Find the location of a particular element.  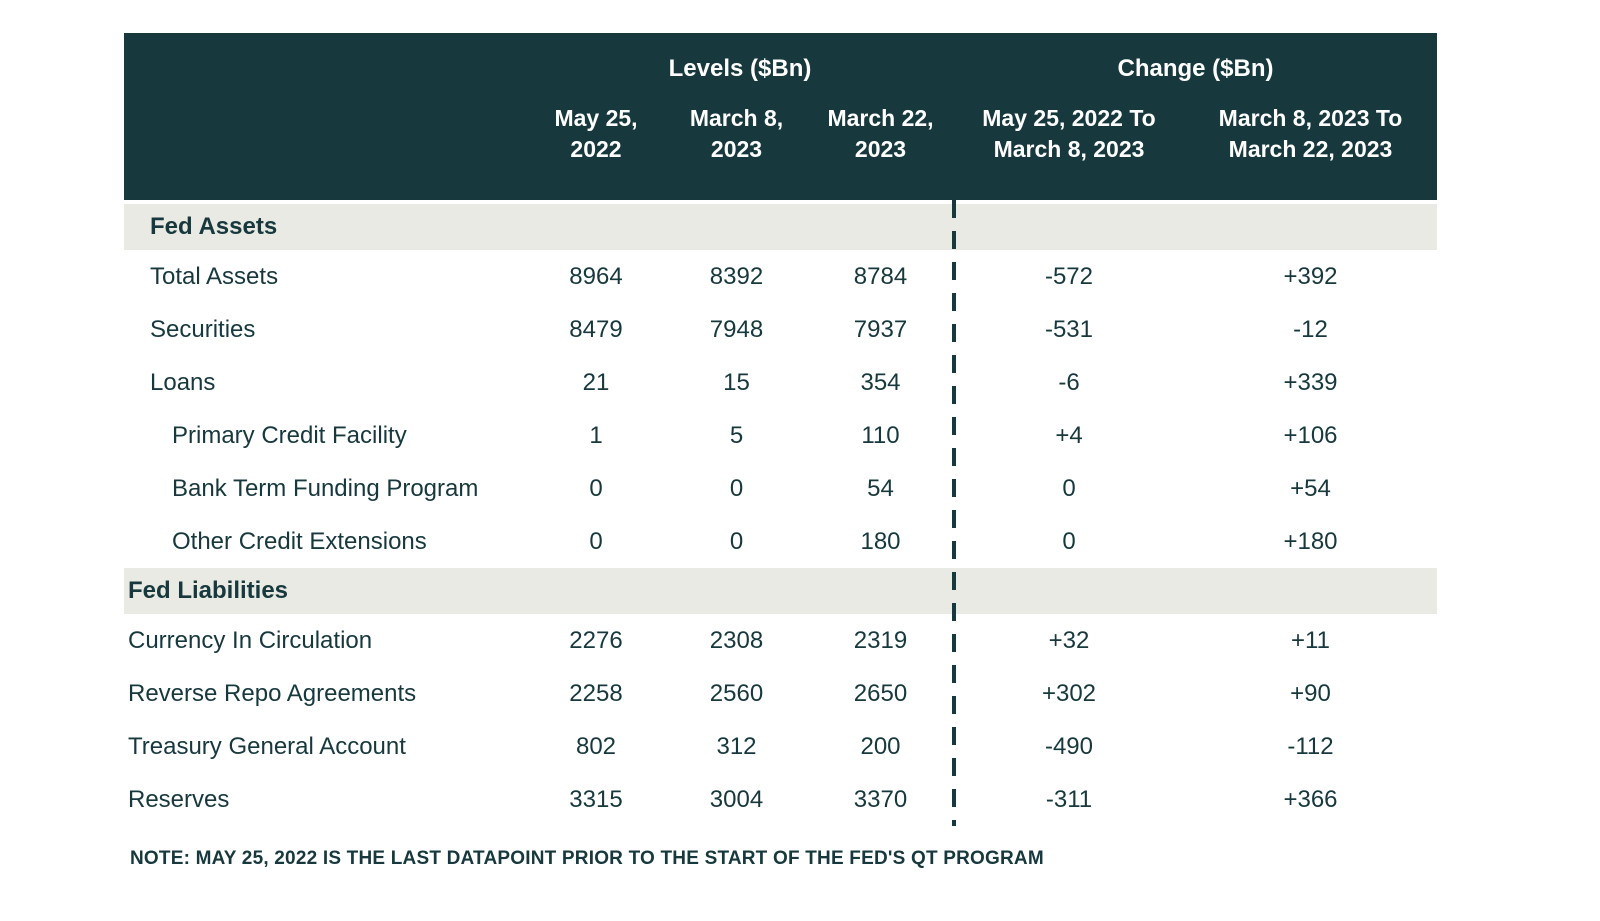

cell-value: 3370 is located at coordinates (880, 799).